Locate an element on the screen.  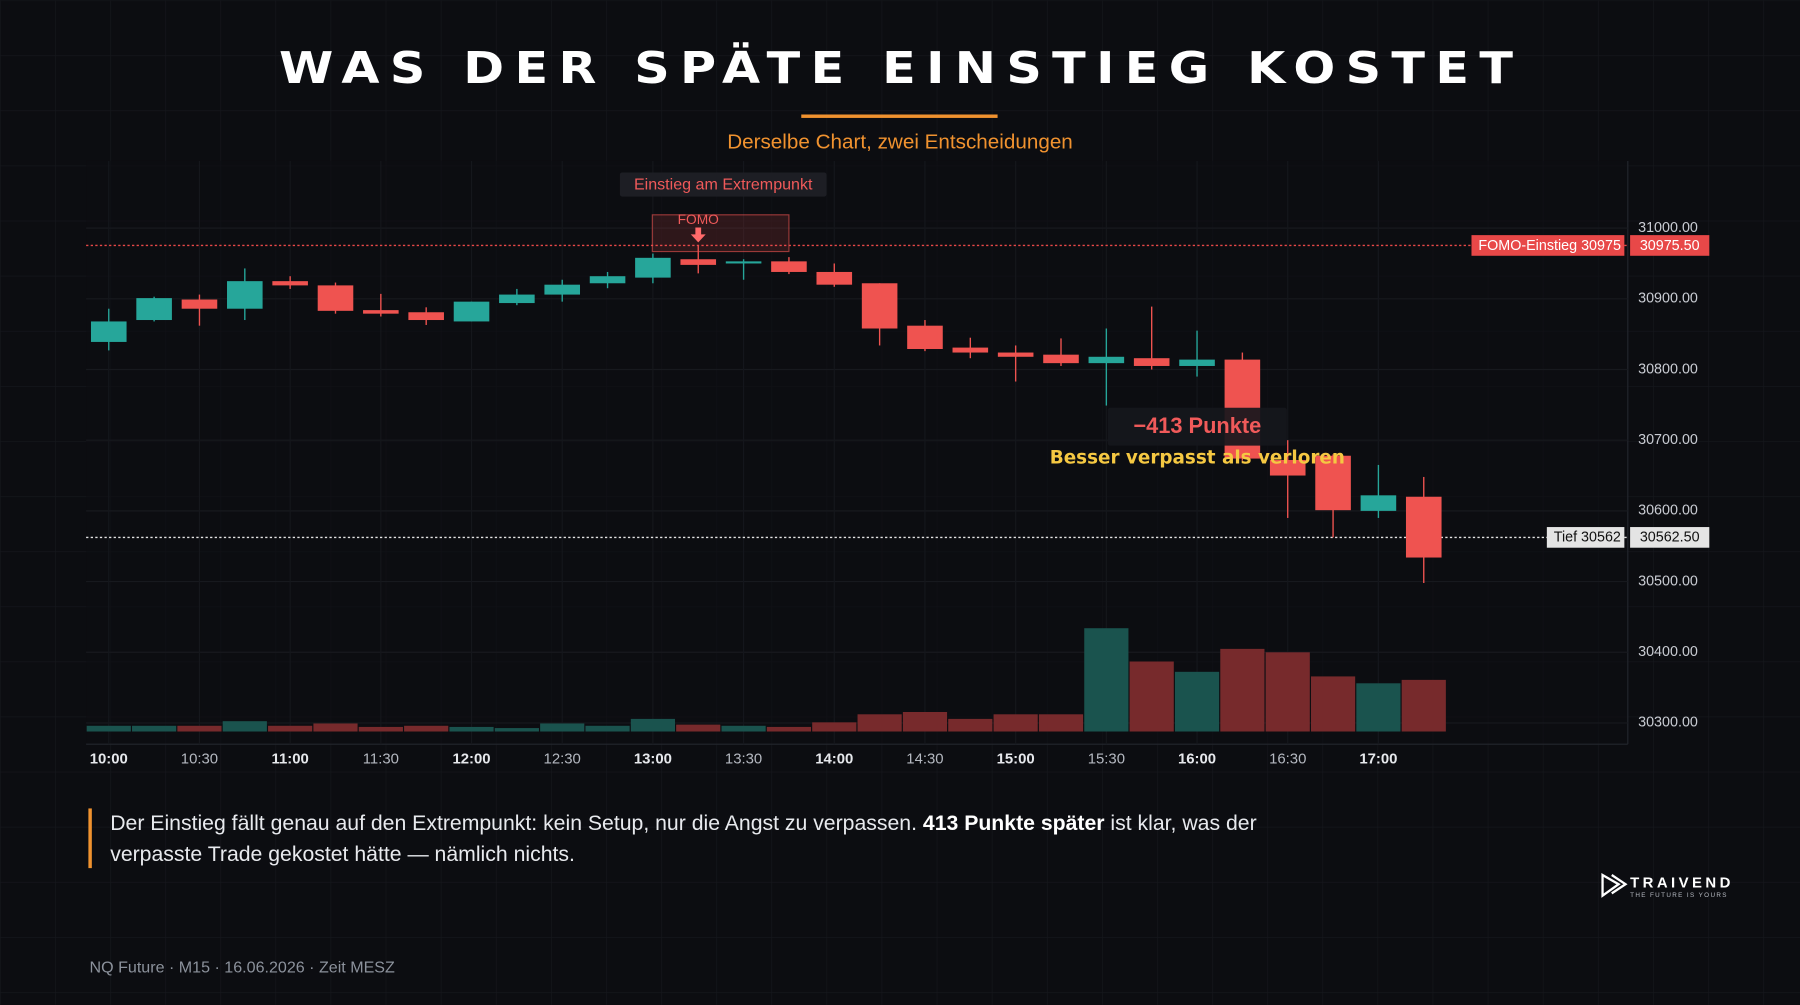
x-tick-label: 16:00 is located at coordinates (1197, 759).